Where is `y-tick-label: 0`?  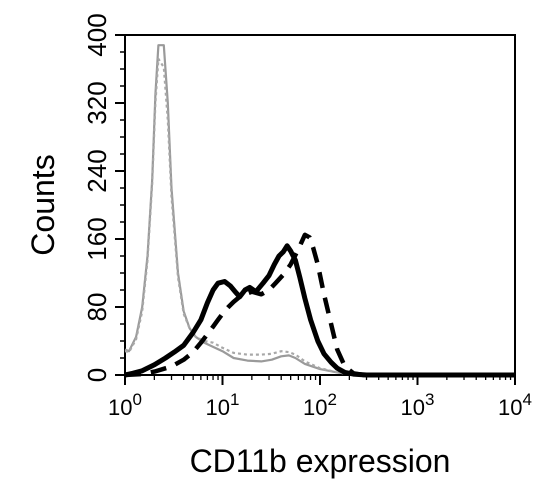
y-tick-label: 0 is located at coordinates (97, 375).